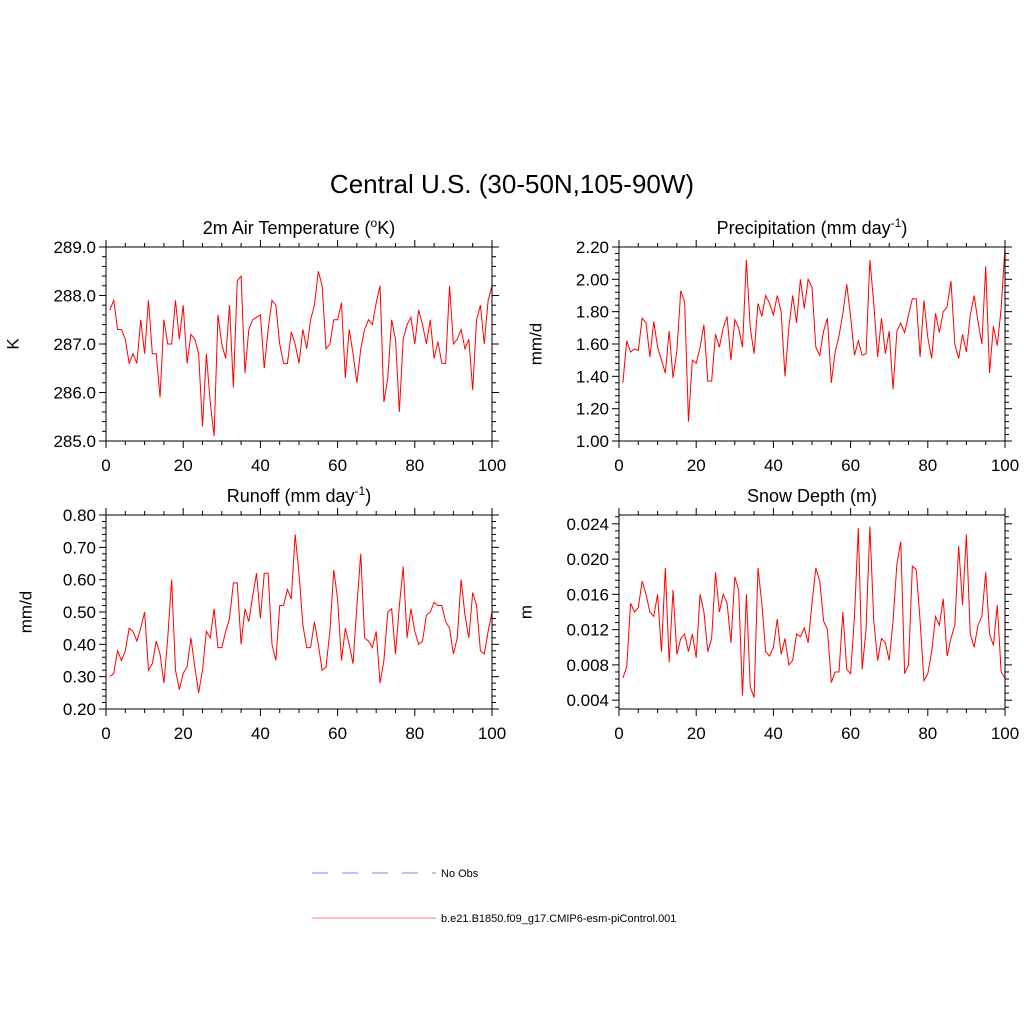  What do you see at coordinates (79, 677) in the screenshot?
I see `y-tick-label: 0.30` at bounding box center [79, 677].